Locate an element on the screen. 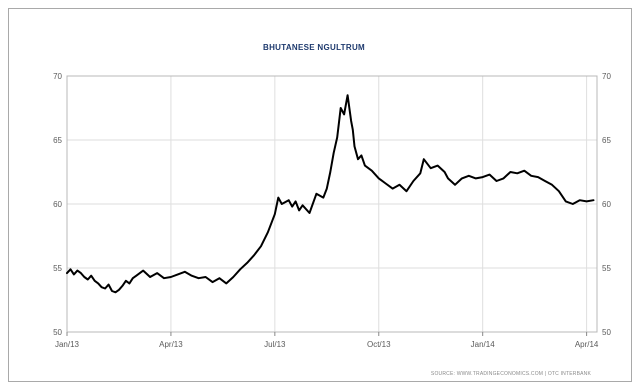  y-tick-label-right: 50 is located at coordinates (606, 332).